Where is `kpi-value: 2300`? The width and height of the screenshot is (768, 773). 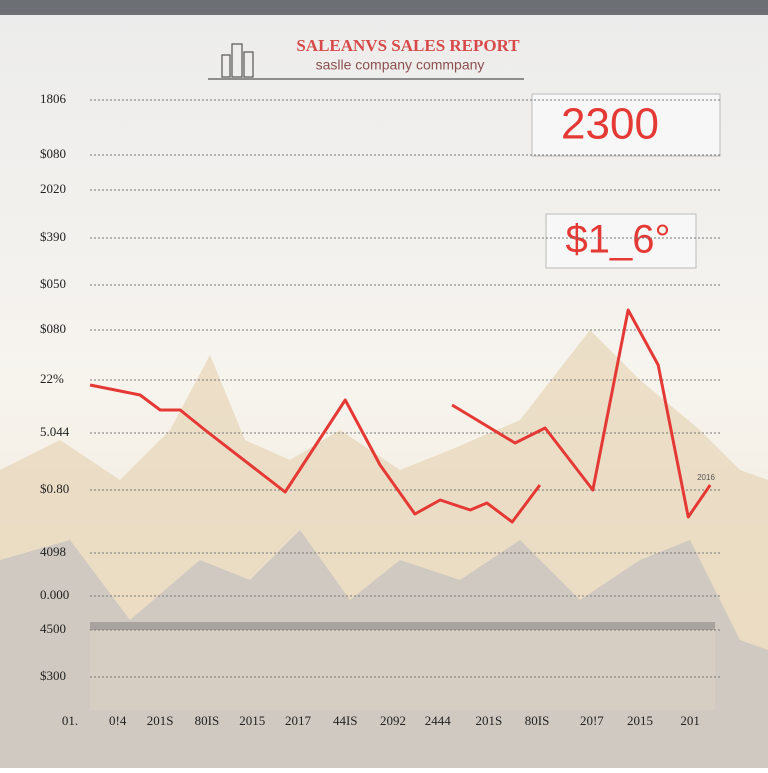 kpi-value: 2300 is located at coordinates (610, 124).